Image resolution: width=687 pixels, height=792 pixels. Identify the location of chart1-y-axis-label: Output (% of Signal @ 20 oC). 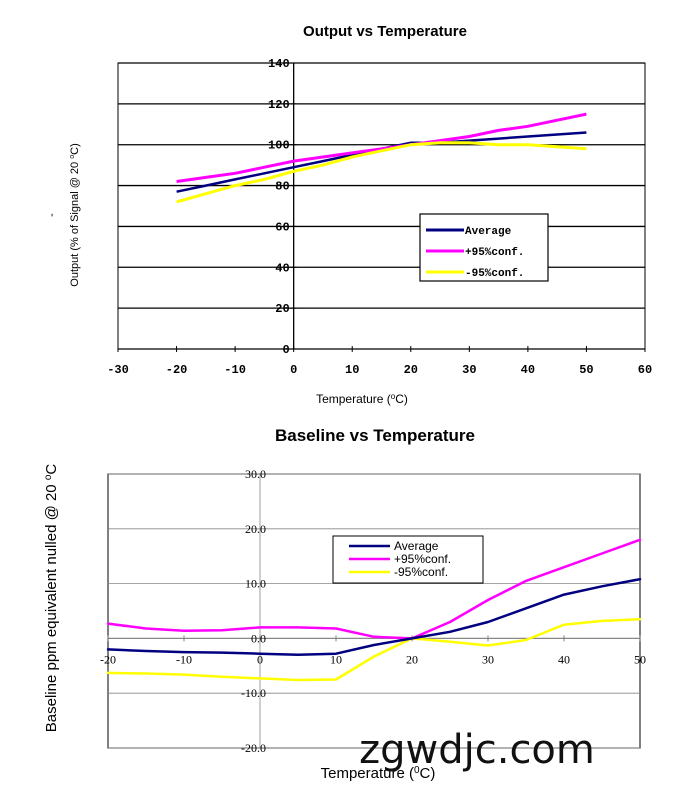
(75, 214).